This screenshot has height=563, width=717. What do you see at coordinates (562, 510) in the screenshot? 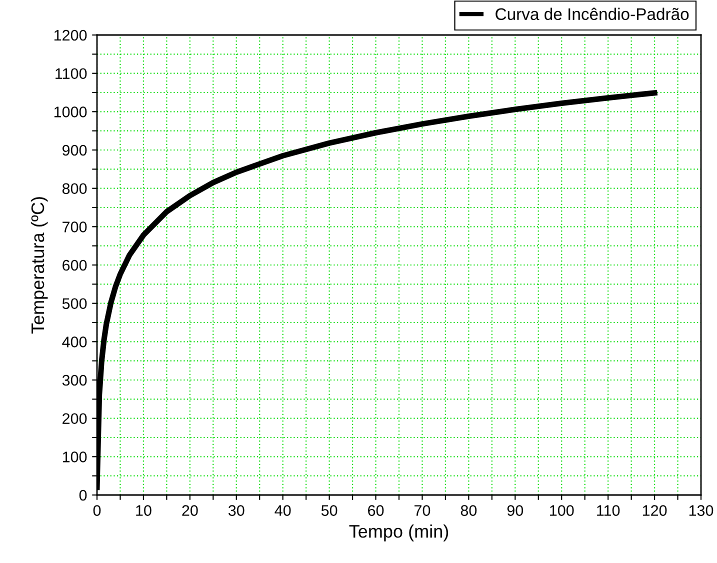
I see `x-tick-label: 100` at bounding box center [562, 510].